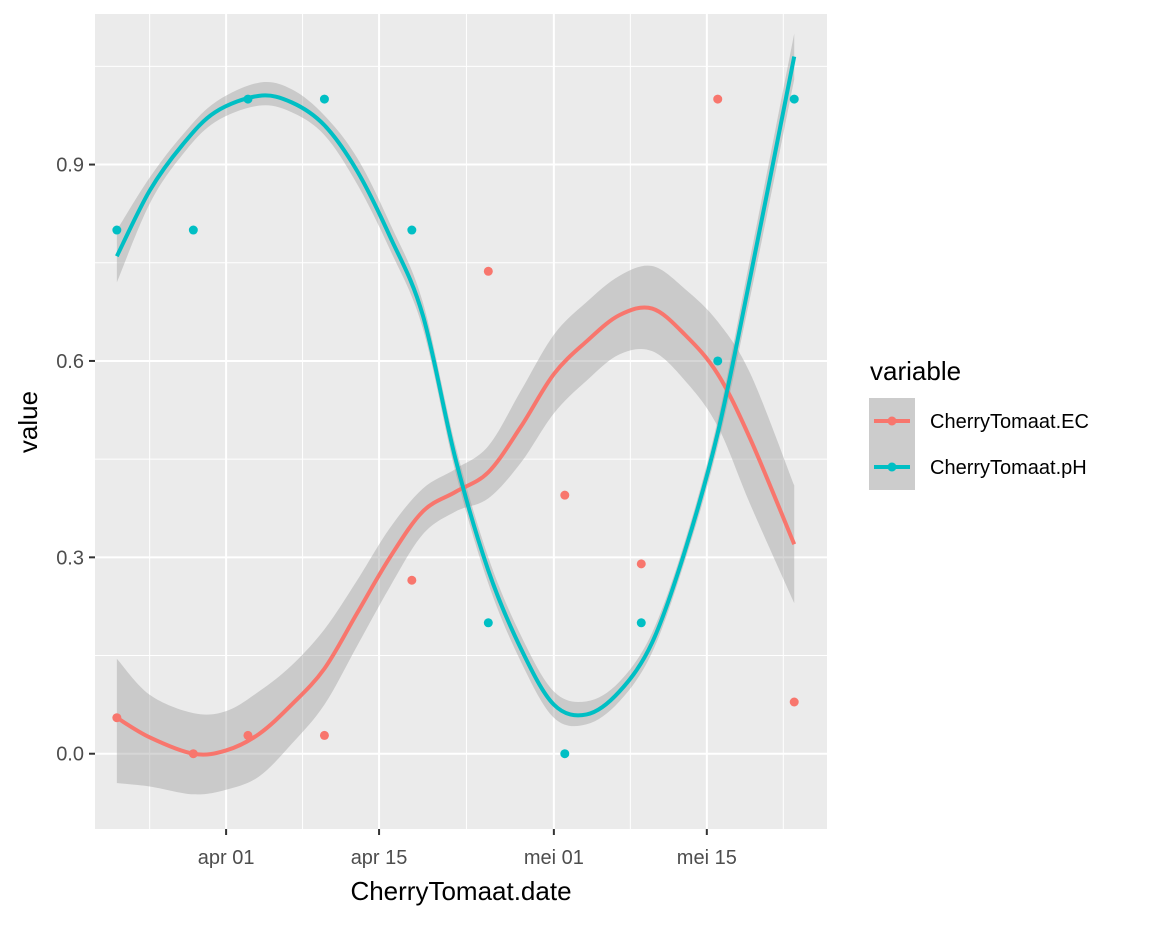 Image resolution: width=1152 pixels, height=926 pixels. What do you see at coordinates (75, 460) in the screenshot?
I see `y-axis: 0.0 0.3 0.6 0.9` at bounding box center [75, 460].